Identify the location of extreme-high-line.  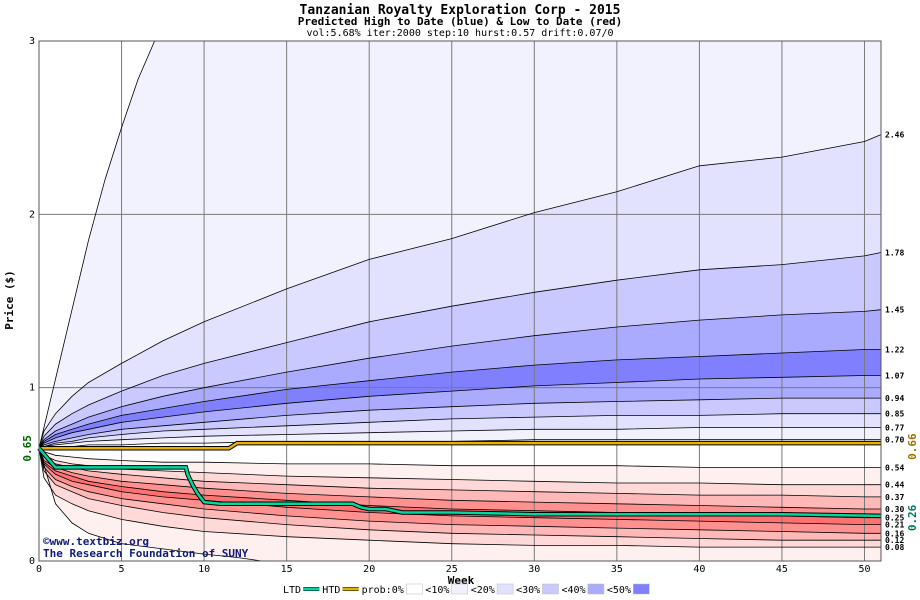
(96, 244).